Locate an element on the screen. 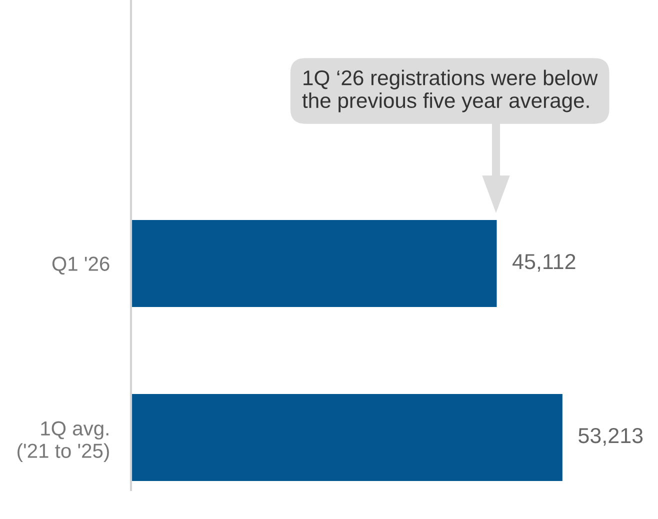  y-tick-label: 1Q avg. ('21 to '25) is located at coordinates (63, 441).